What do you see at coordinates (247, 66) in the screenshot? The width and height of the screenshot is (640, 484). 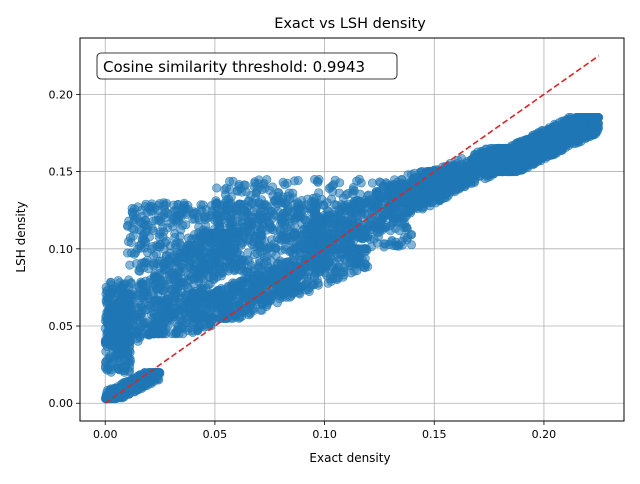 I see `annotation-box: Cosine similarity threshold: 0.9943` at bounding box center [247, 66].